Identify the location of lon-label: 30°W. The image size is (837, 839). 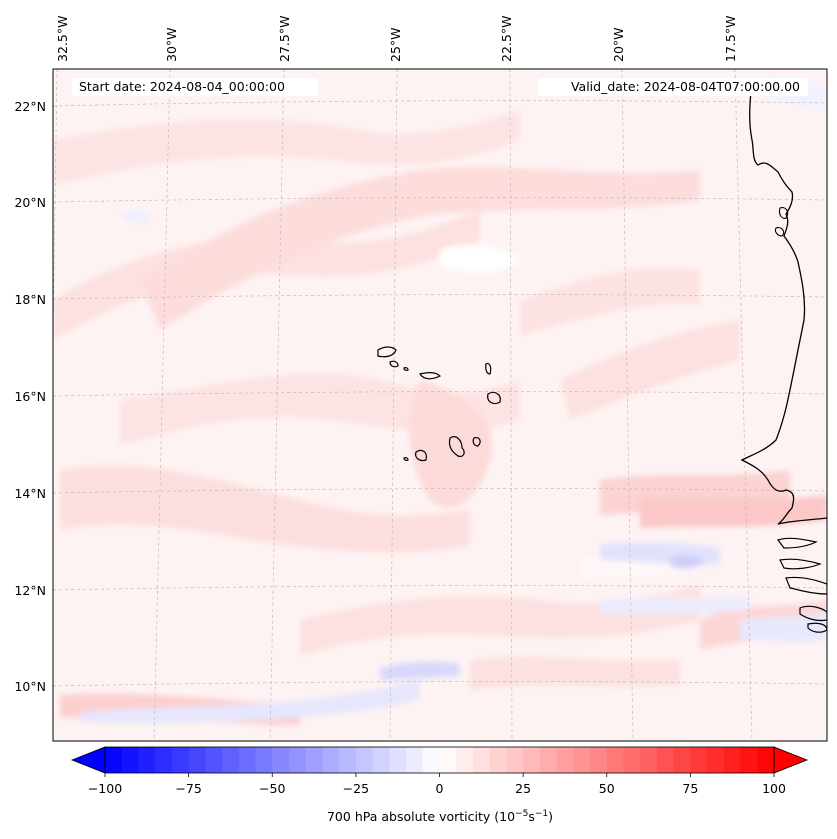
(171, 44).